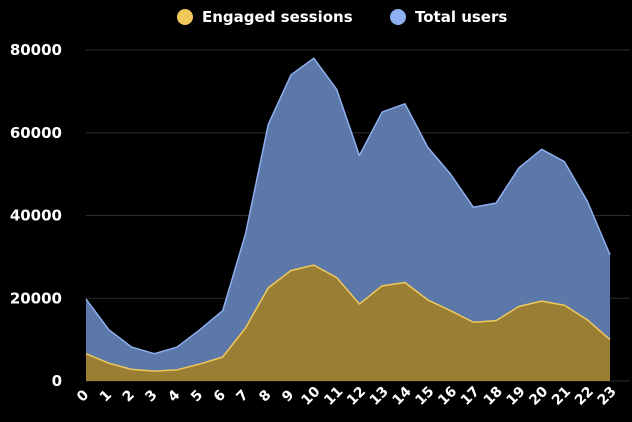  I want to click on y-tick-label: 80000, so click(36, 50).